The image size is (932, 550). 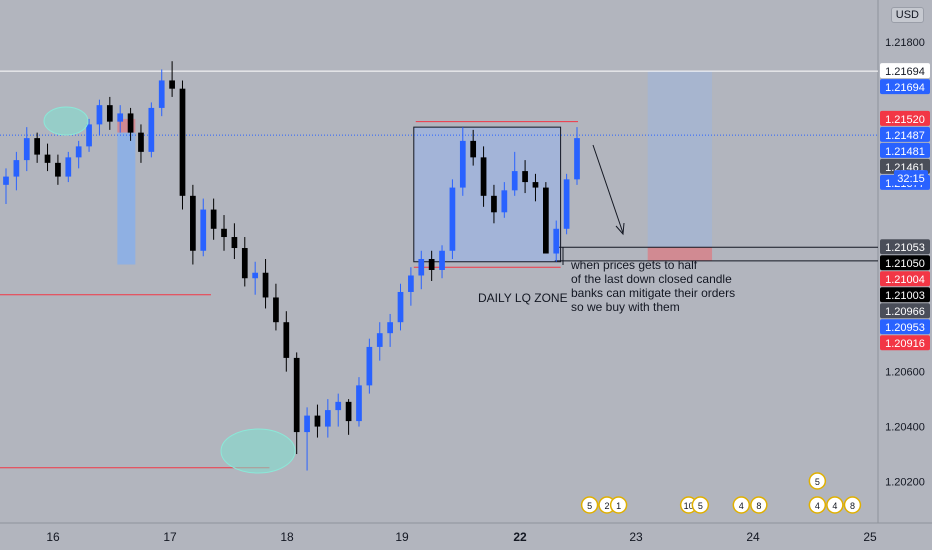 I want to click on timer-text: 32:15, so click(x=911, y=179).